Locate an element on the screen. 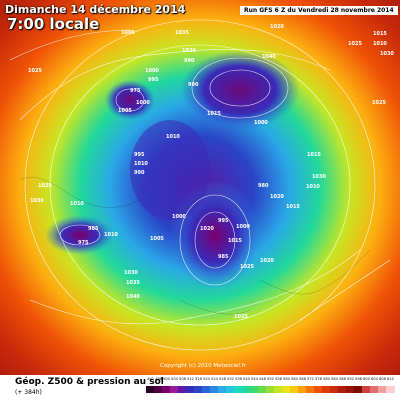 The width and height of the screenshot is (400, 400). legend-tick-label: 596 is located at coordinates (358, 379).